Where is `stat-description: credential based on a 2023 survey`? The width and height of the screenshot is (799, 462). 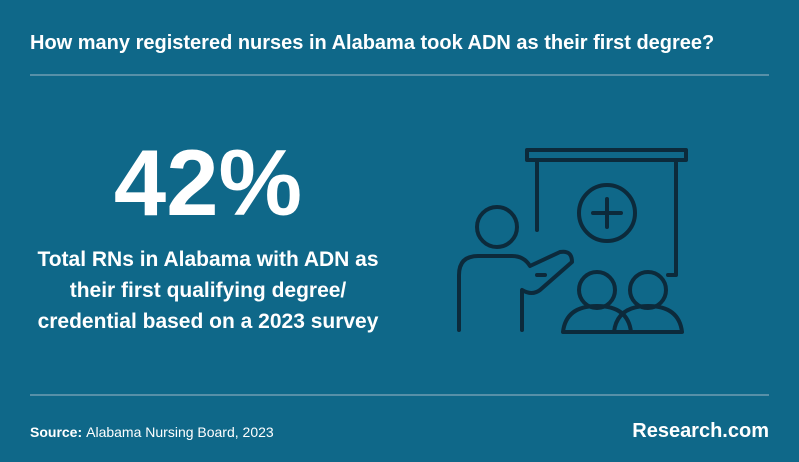 stat-description: credential based on a 2023 survey is located at coordinates (208, 321).